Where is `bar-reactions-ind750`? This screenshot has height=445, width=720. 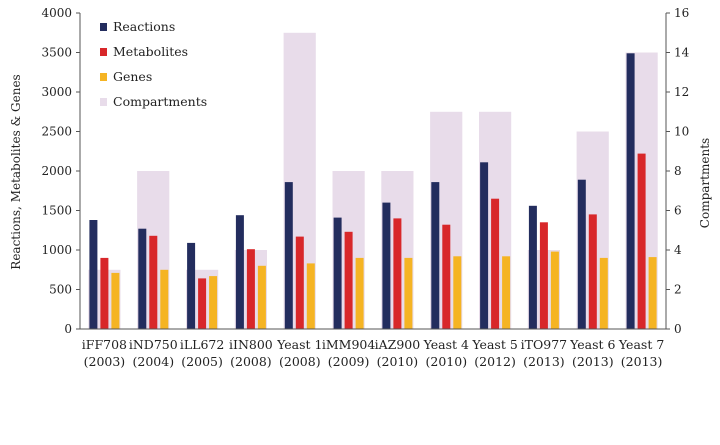
bar-reactions-ind750 is located at coordinates (142, 278).